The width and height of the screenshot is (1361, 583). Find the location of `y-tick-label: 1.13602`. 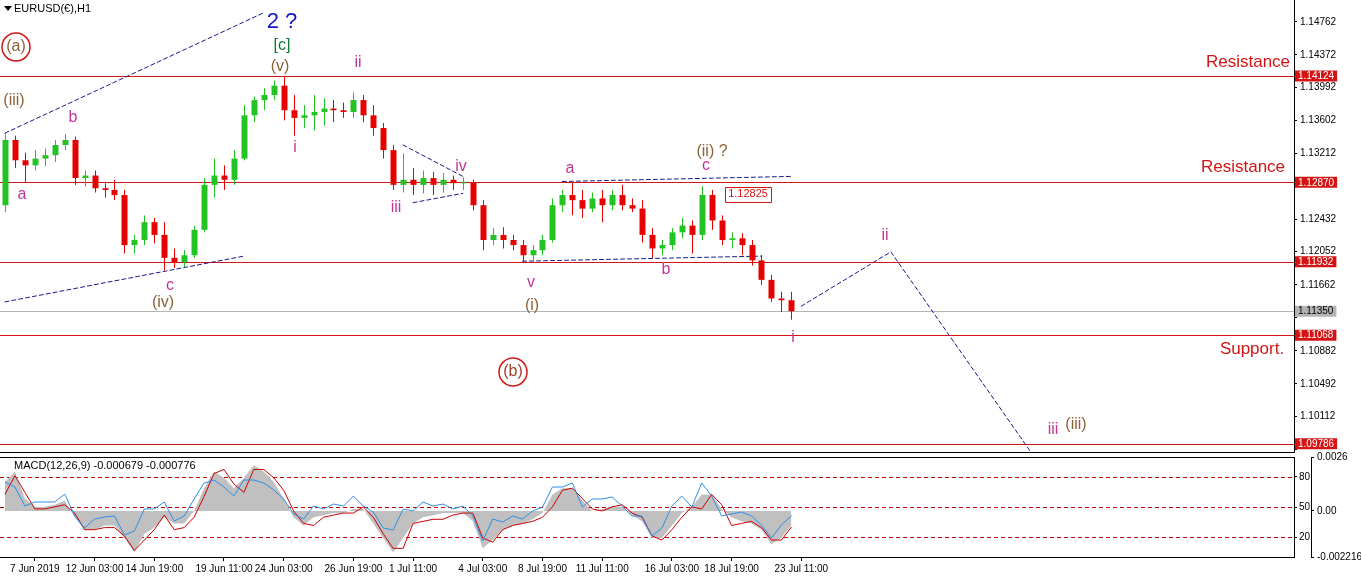

y-tick-label: 1.13602 is located at coordinates (1318, 119).